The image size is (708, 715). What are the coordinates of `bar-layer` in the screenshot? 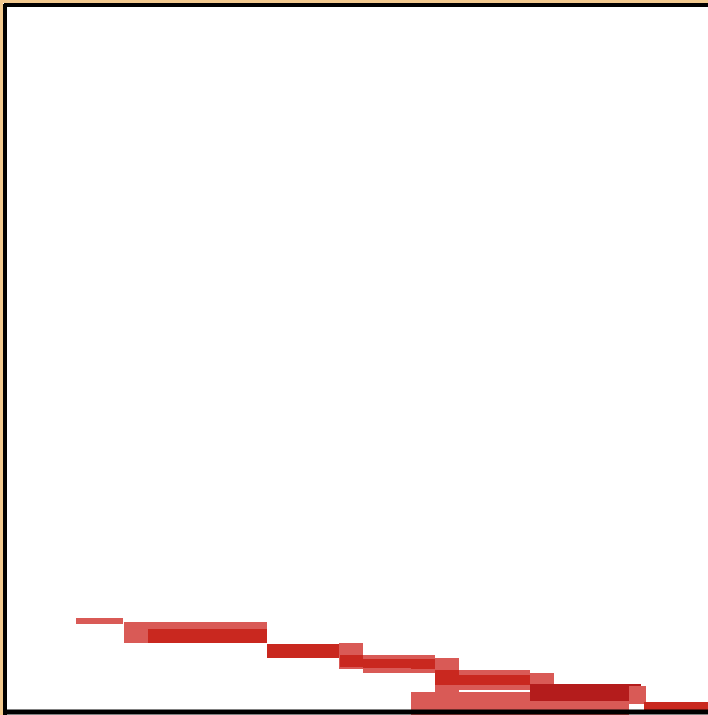 It's located at (392, 666).